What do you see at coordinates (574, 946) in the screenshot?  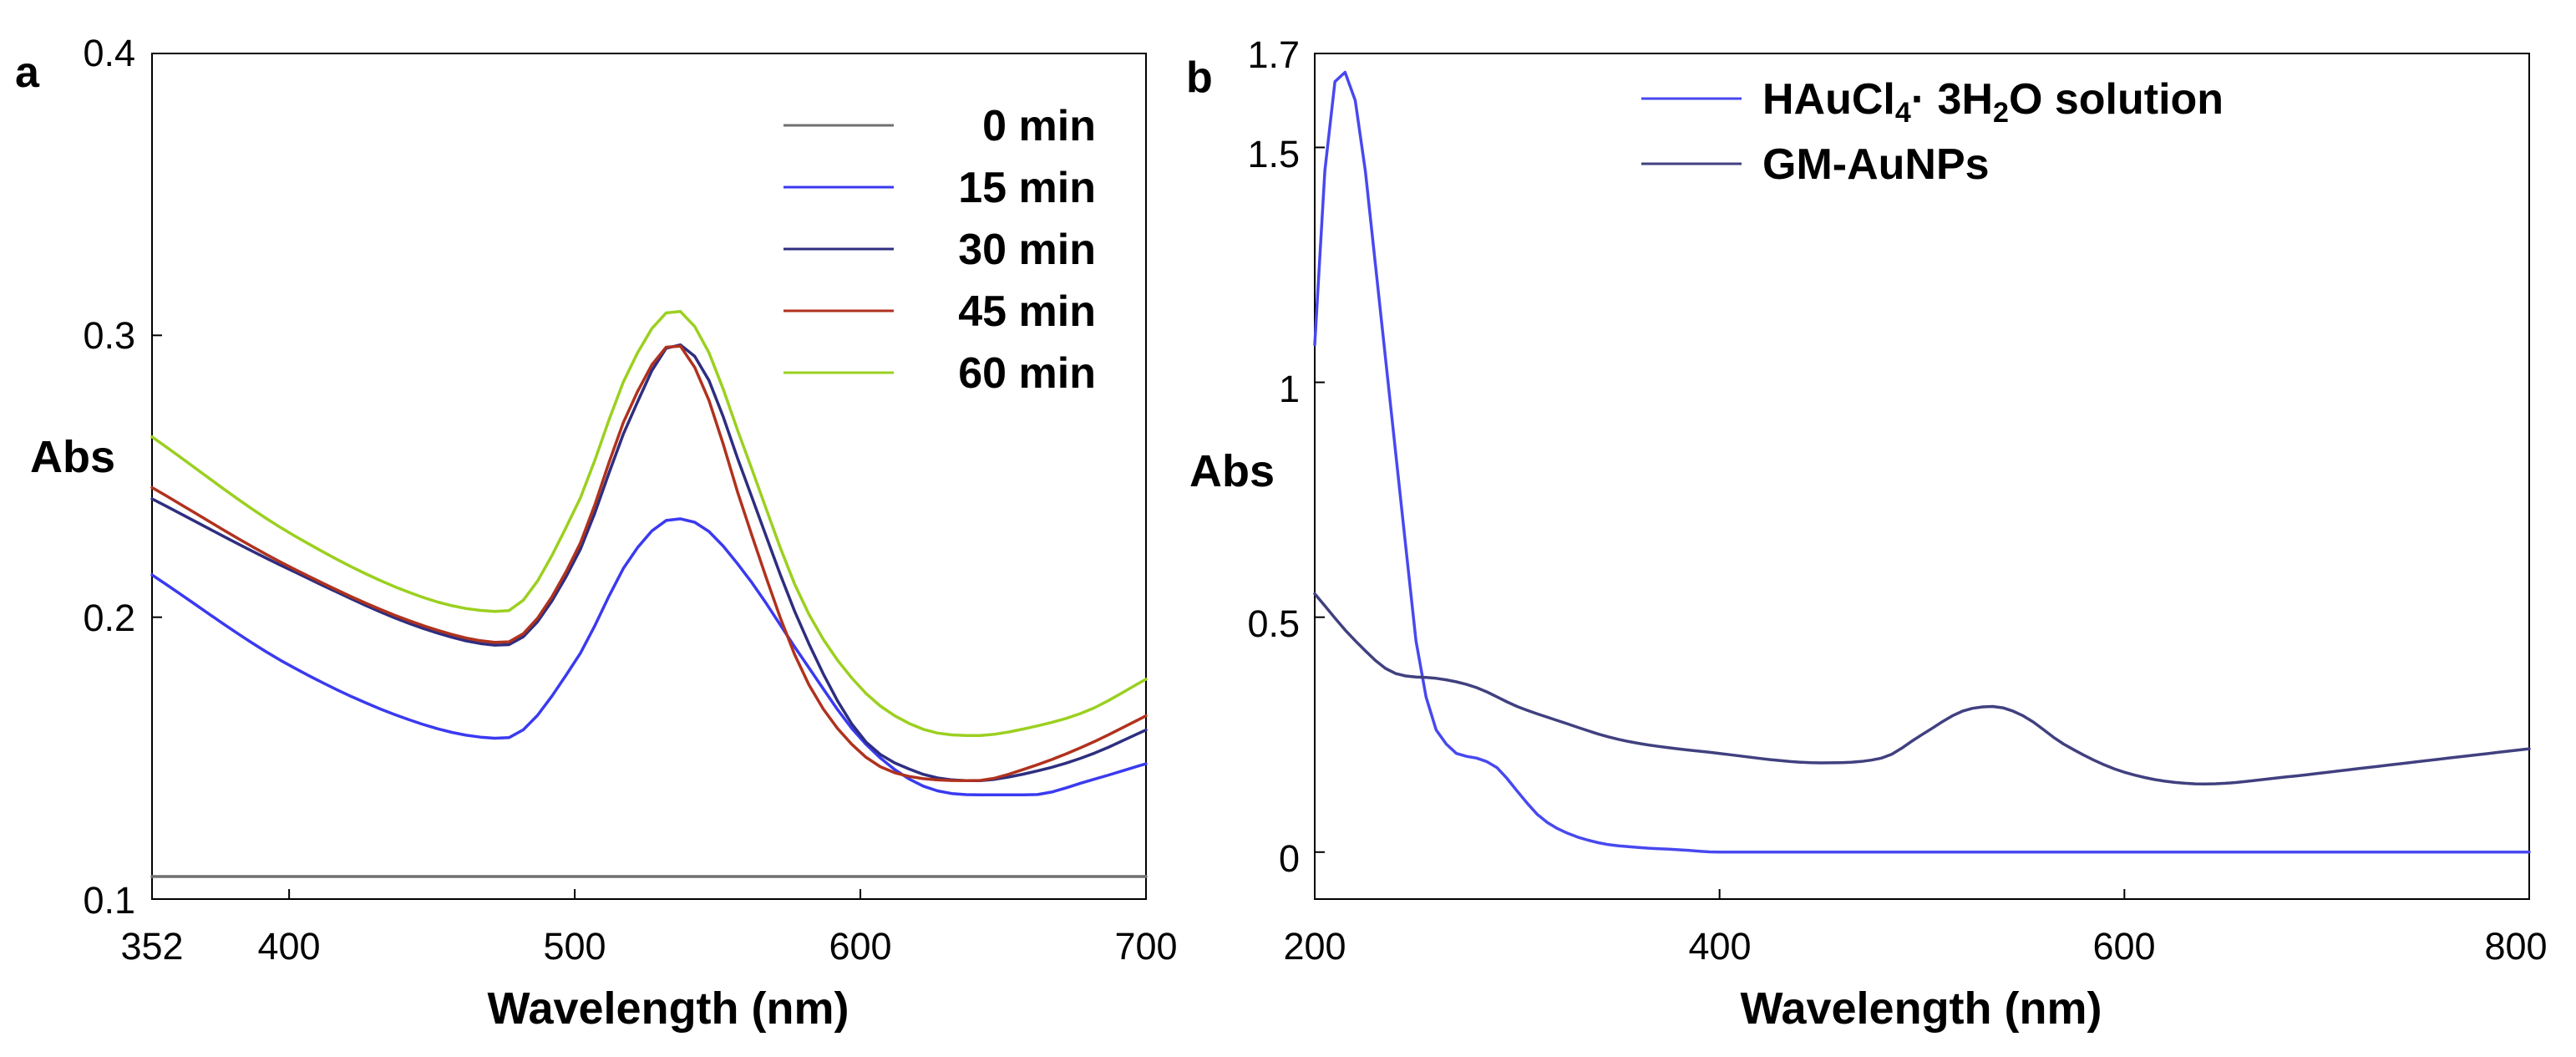 I see `panel-a-xtick-label: 500` at bounding box center [574, 946].